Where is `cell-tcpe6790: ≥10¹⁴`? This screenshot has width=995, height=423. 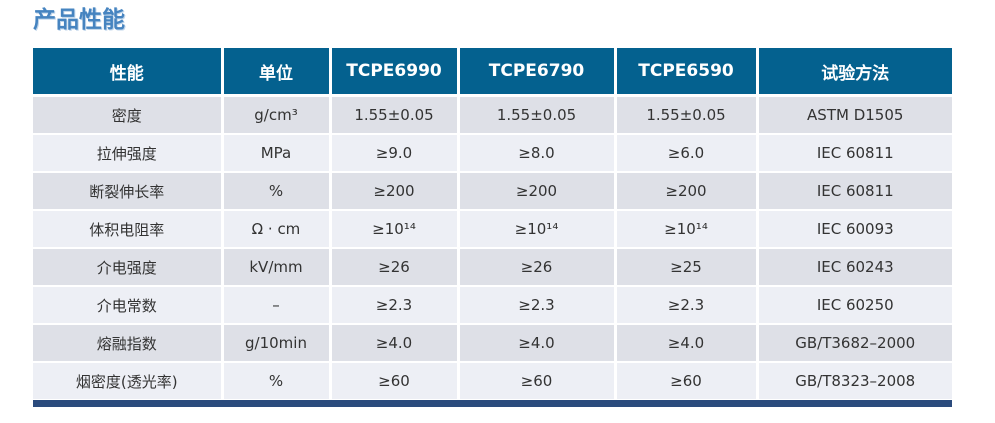 cell-tcpe6790: ≥10¹⁴ is located at coordinates (537, 229).